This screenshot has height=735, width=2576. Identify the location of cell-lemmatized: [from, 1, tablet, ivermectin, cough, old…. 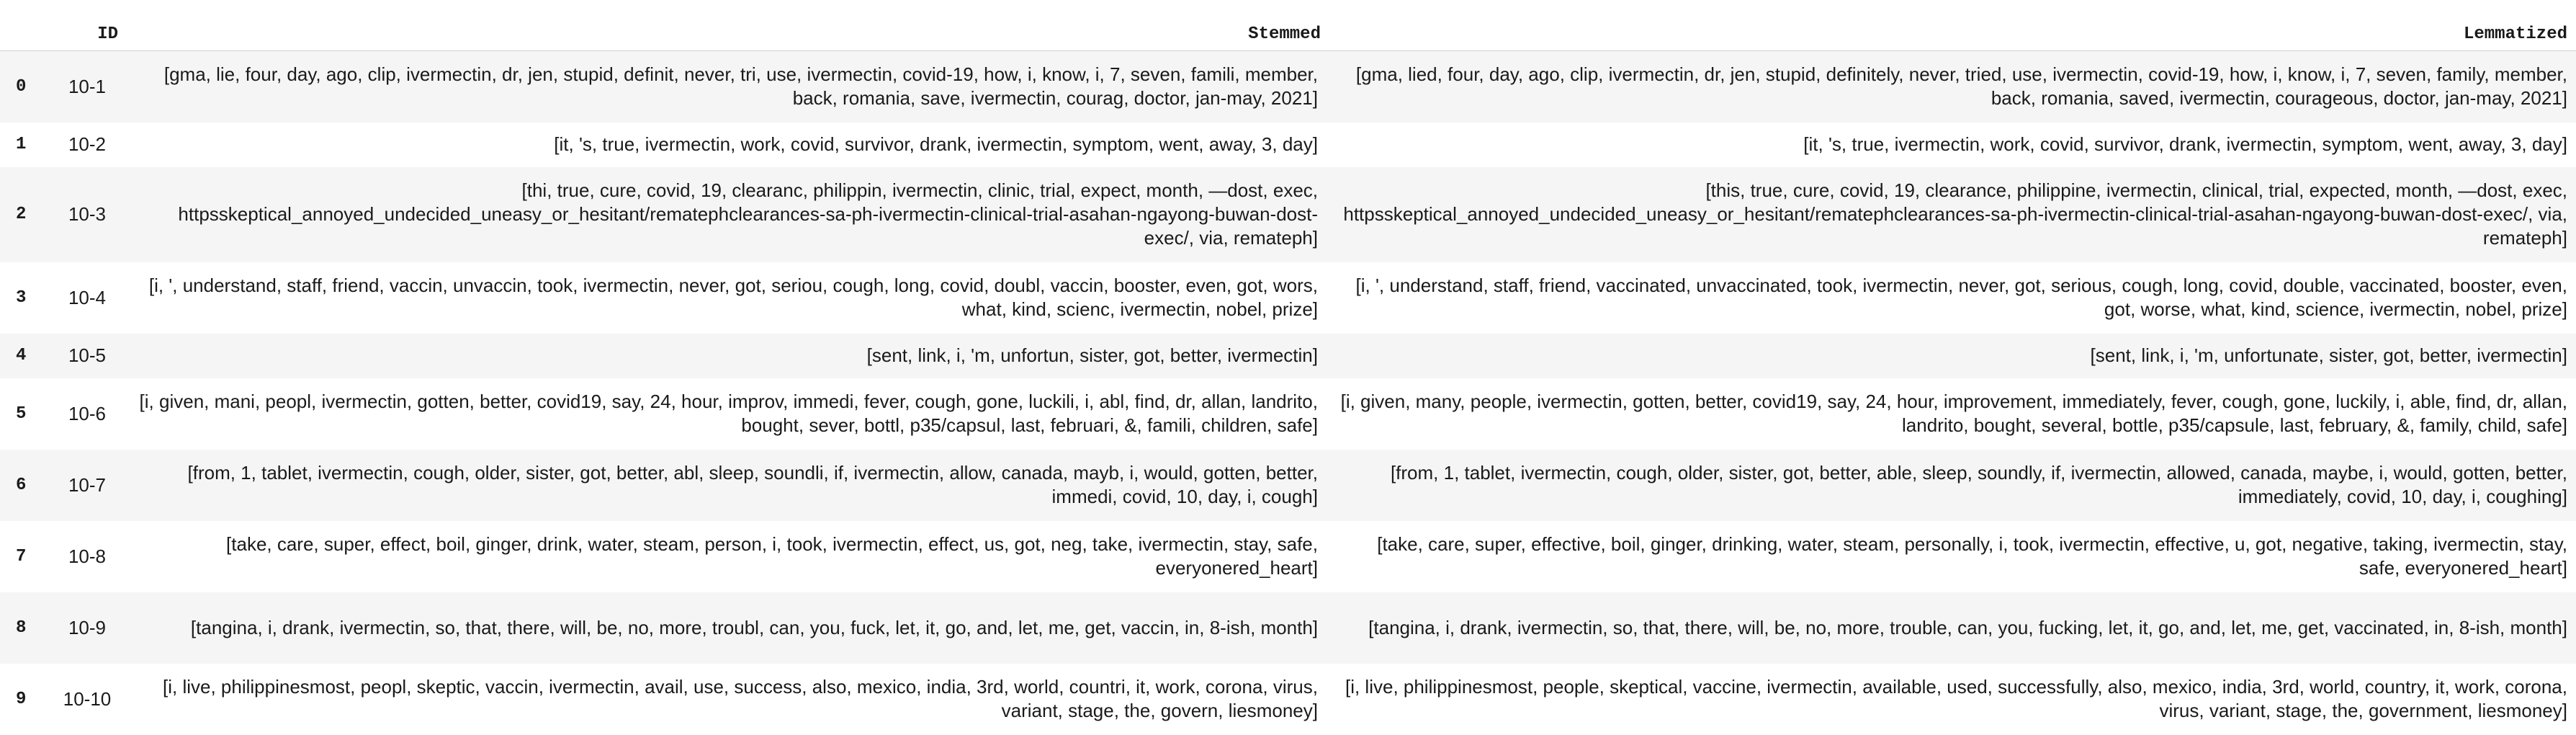
(1978, 484).